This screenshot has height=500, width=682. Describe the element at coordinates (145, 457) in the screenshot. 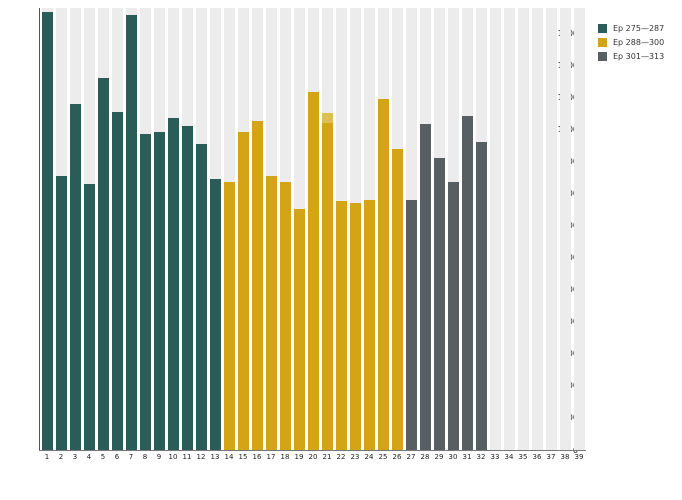

I see `x-tick-label: 8` at that location.